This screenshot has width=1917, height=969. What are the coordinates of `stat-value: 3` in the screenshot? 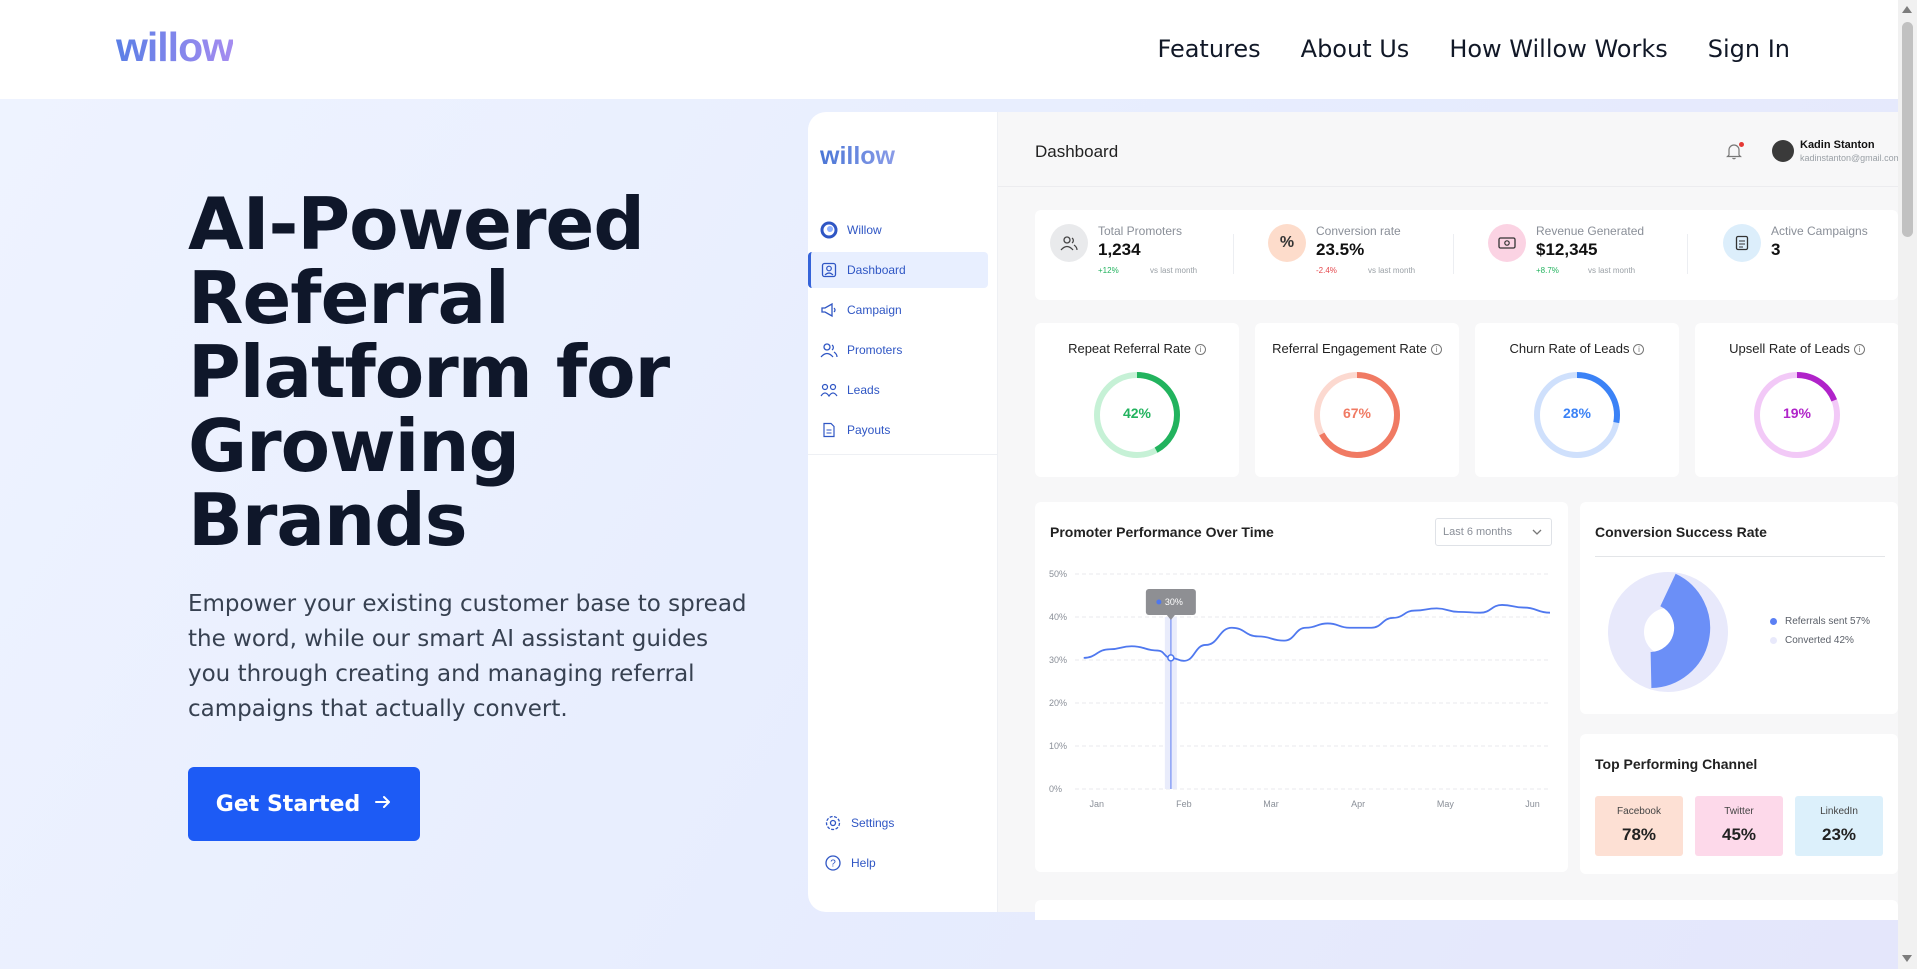 It's located at (1776, 249).